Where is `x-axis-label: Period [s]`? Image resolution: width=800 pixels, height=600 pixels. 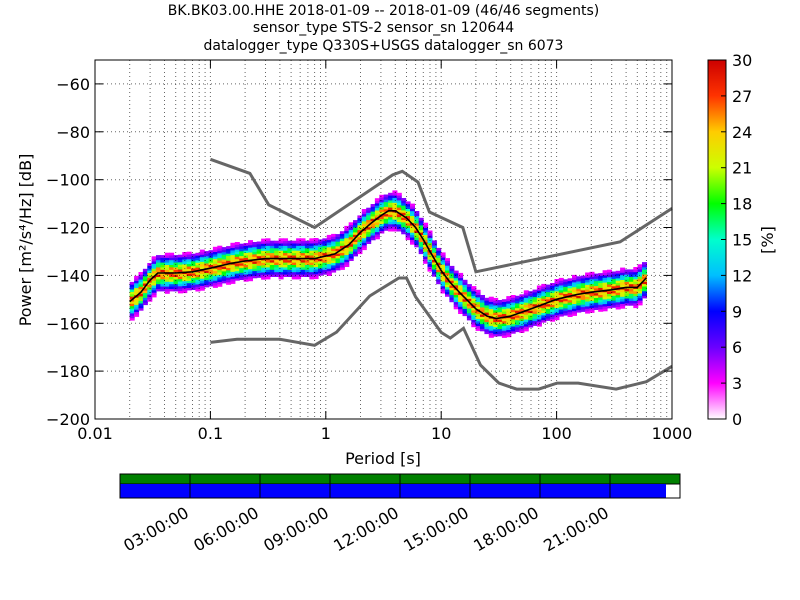 x-axis-label: Period [s] is located at coordinates (383, 458).